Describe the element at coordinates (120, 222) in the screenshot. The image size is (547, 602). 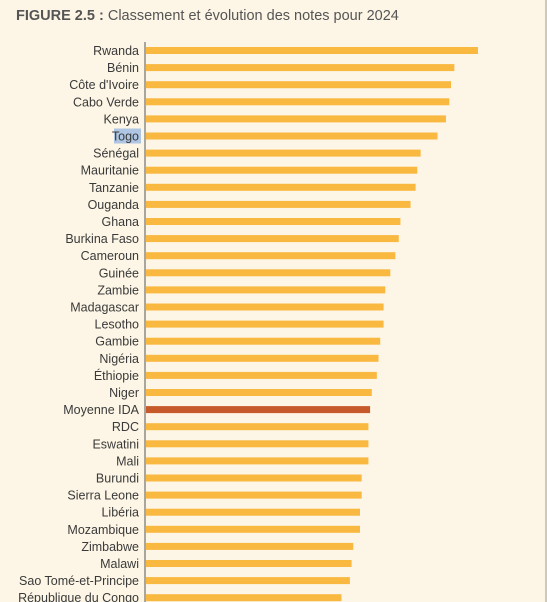
I see `category-label-ghana: Ghana` at that location.